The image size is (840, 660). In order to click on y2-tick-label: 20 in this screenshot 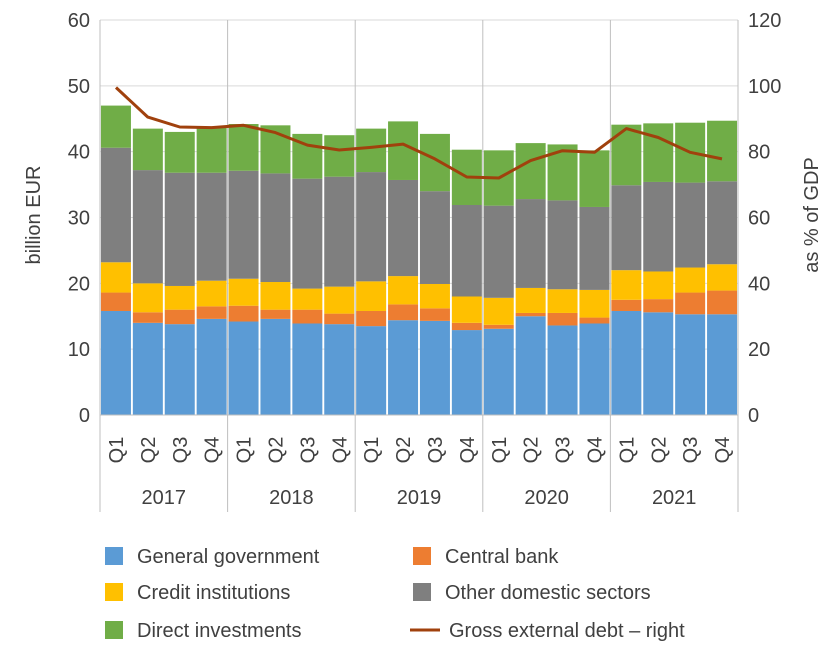, I will do `click(759, 350)`.